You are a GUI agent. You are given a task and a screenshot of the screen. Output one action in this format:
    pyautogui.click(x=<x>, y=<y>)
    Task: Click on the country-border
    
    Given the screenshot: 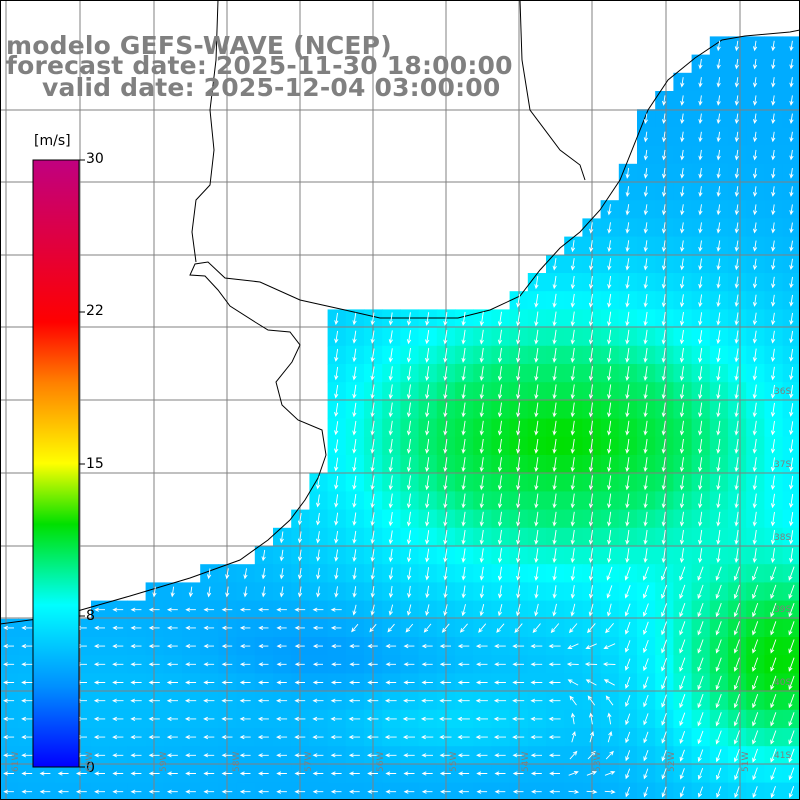 What is the action you would take?
    pyautogui.click(x=205, y=131)
    